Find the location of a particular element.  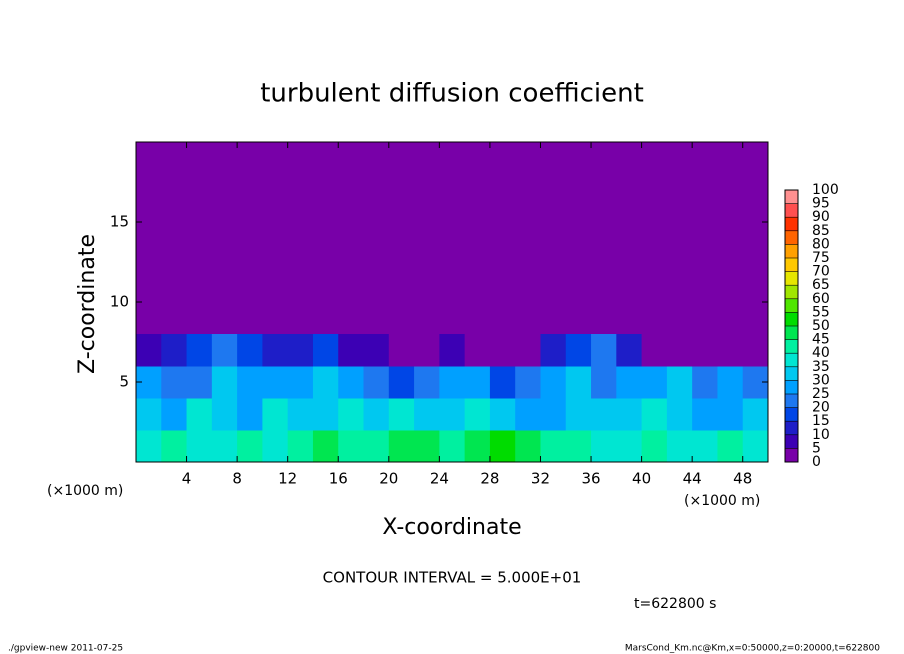

y-tick-label: 5 is located at coordinates (124, 382).